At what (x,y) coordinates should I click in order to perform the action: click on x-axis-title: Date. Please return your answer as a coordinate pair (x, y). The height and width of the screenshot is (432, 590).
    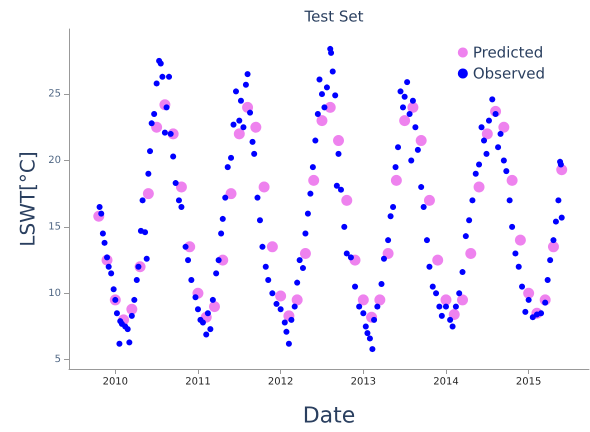
    Looking at the image, I should click on (329, 416).